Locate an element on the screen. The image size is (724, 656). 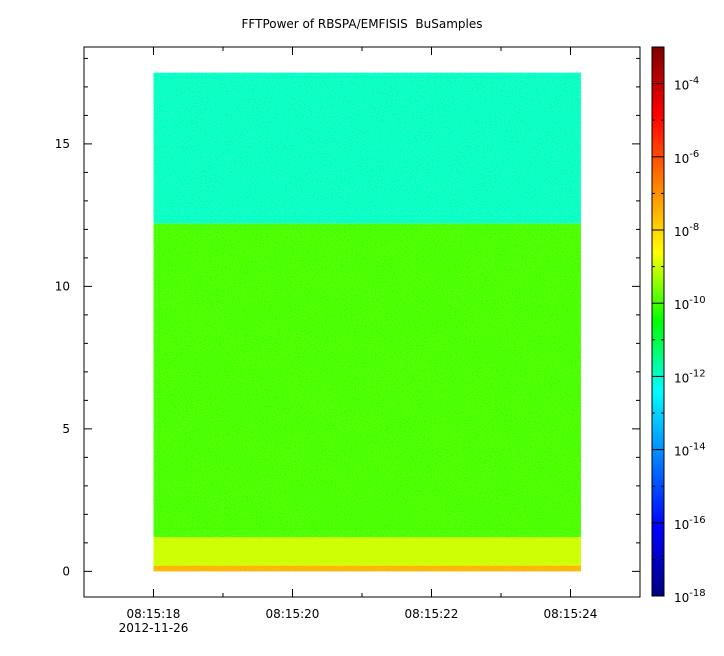
x-tick-label: 08:15:22 is located at coordinates (432, 614).